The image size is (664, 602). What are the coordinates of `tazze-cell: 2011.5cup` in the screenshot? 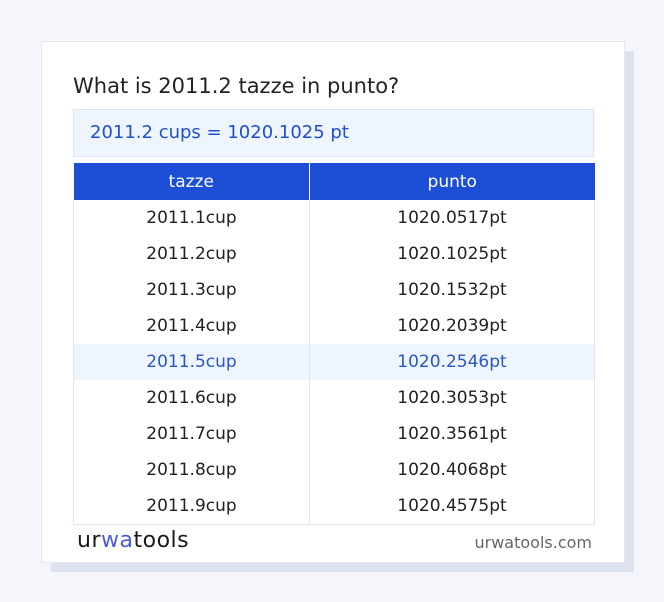 It's located at (191, 362).